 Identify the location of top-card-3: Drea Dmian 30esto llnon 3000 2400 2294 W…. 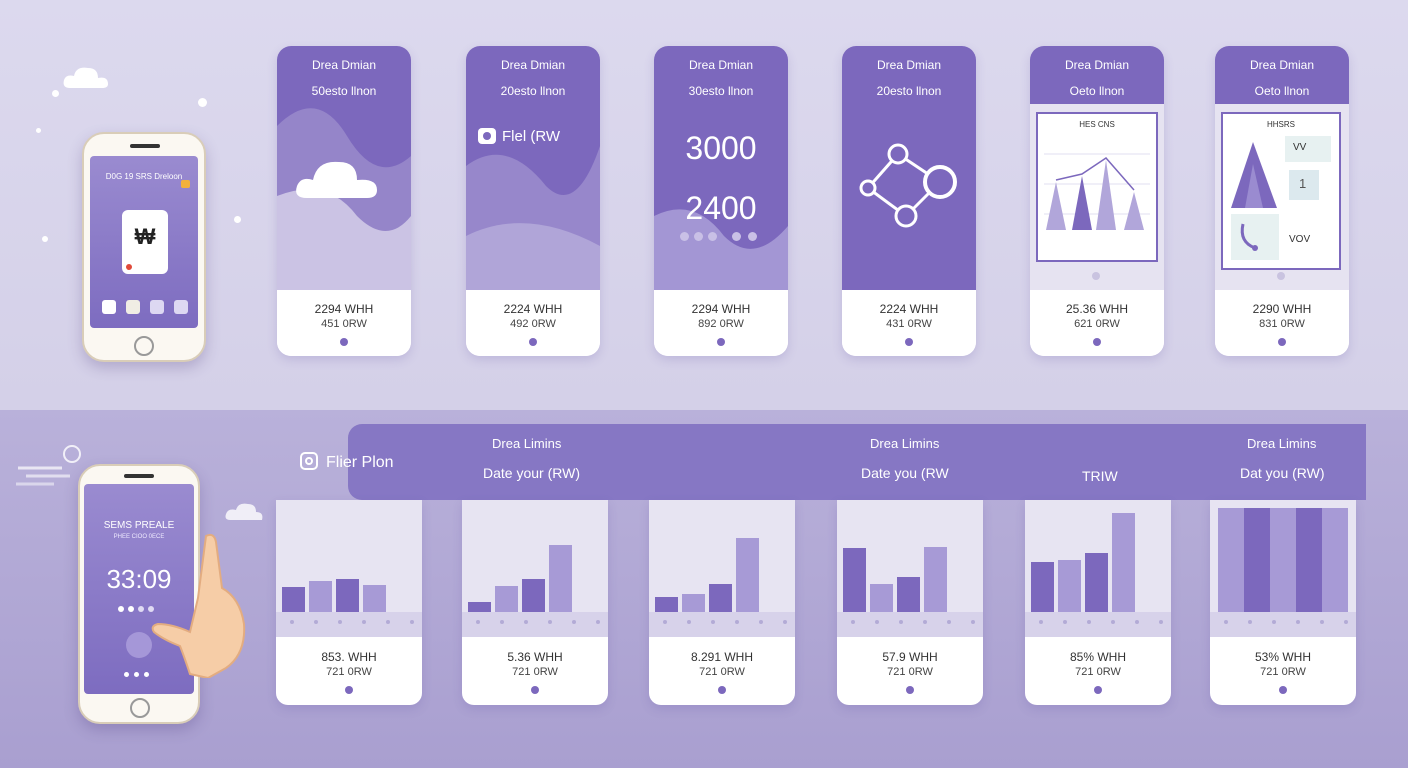
(721, 201).